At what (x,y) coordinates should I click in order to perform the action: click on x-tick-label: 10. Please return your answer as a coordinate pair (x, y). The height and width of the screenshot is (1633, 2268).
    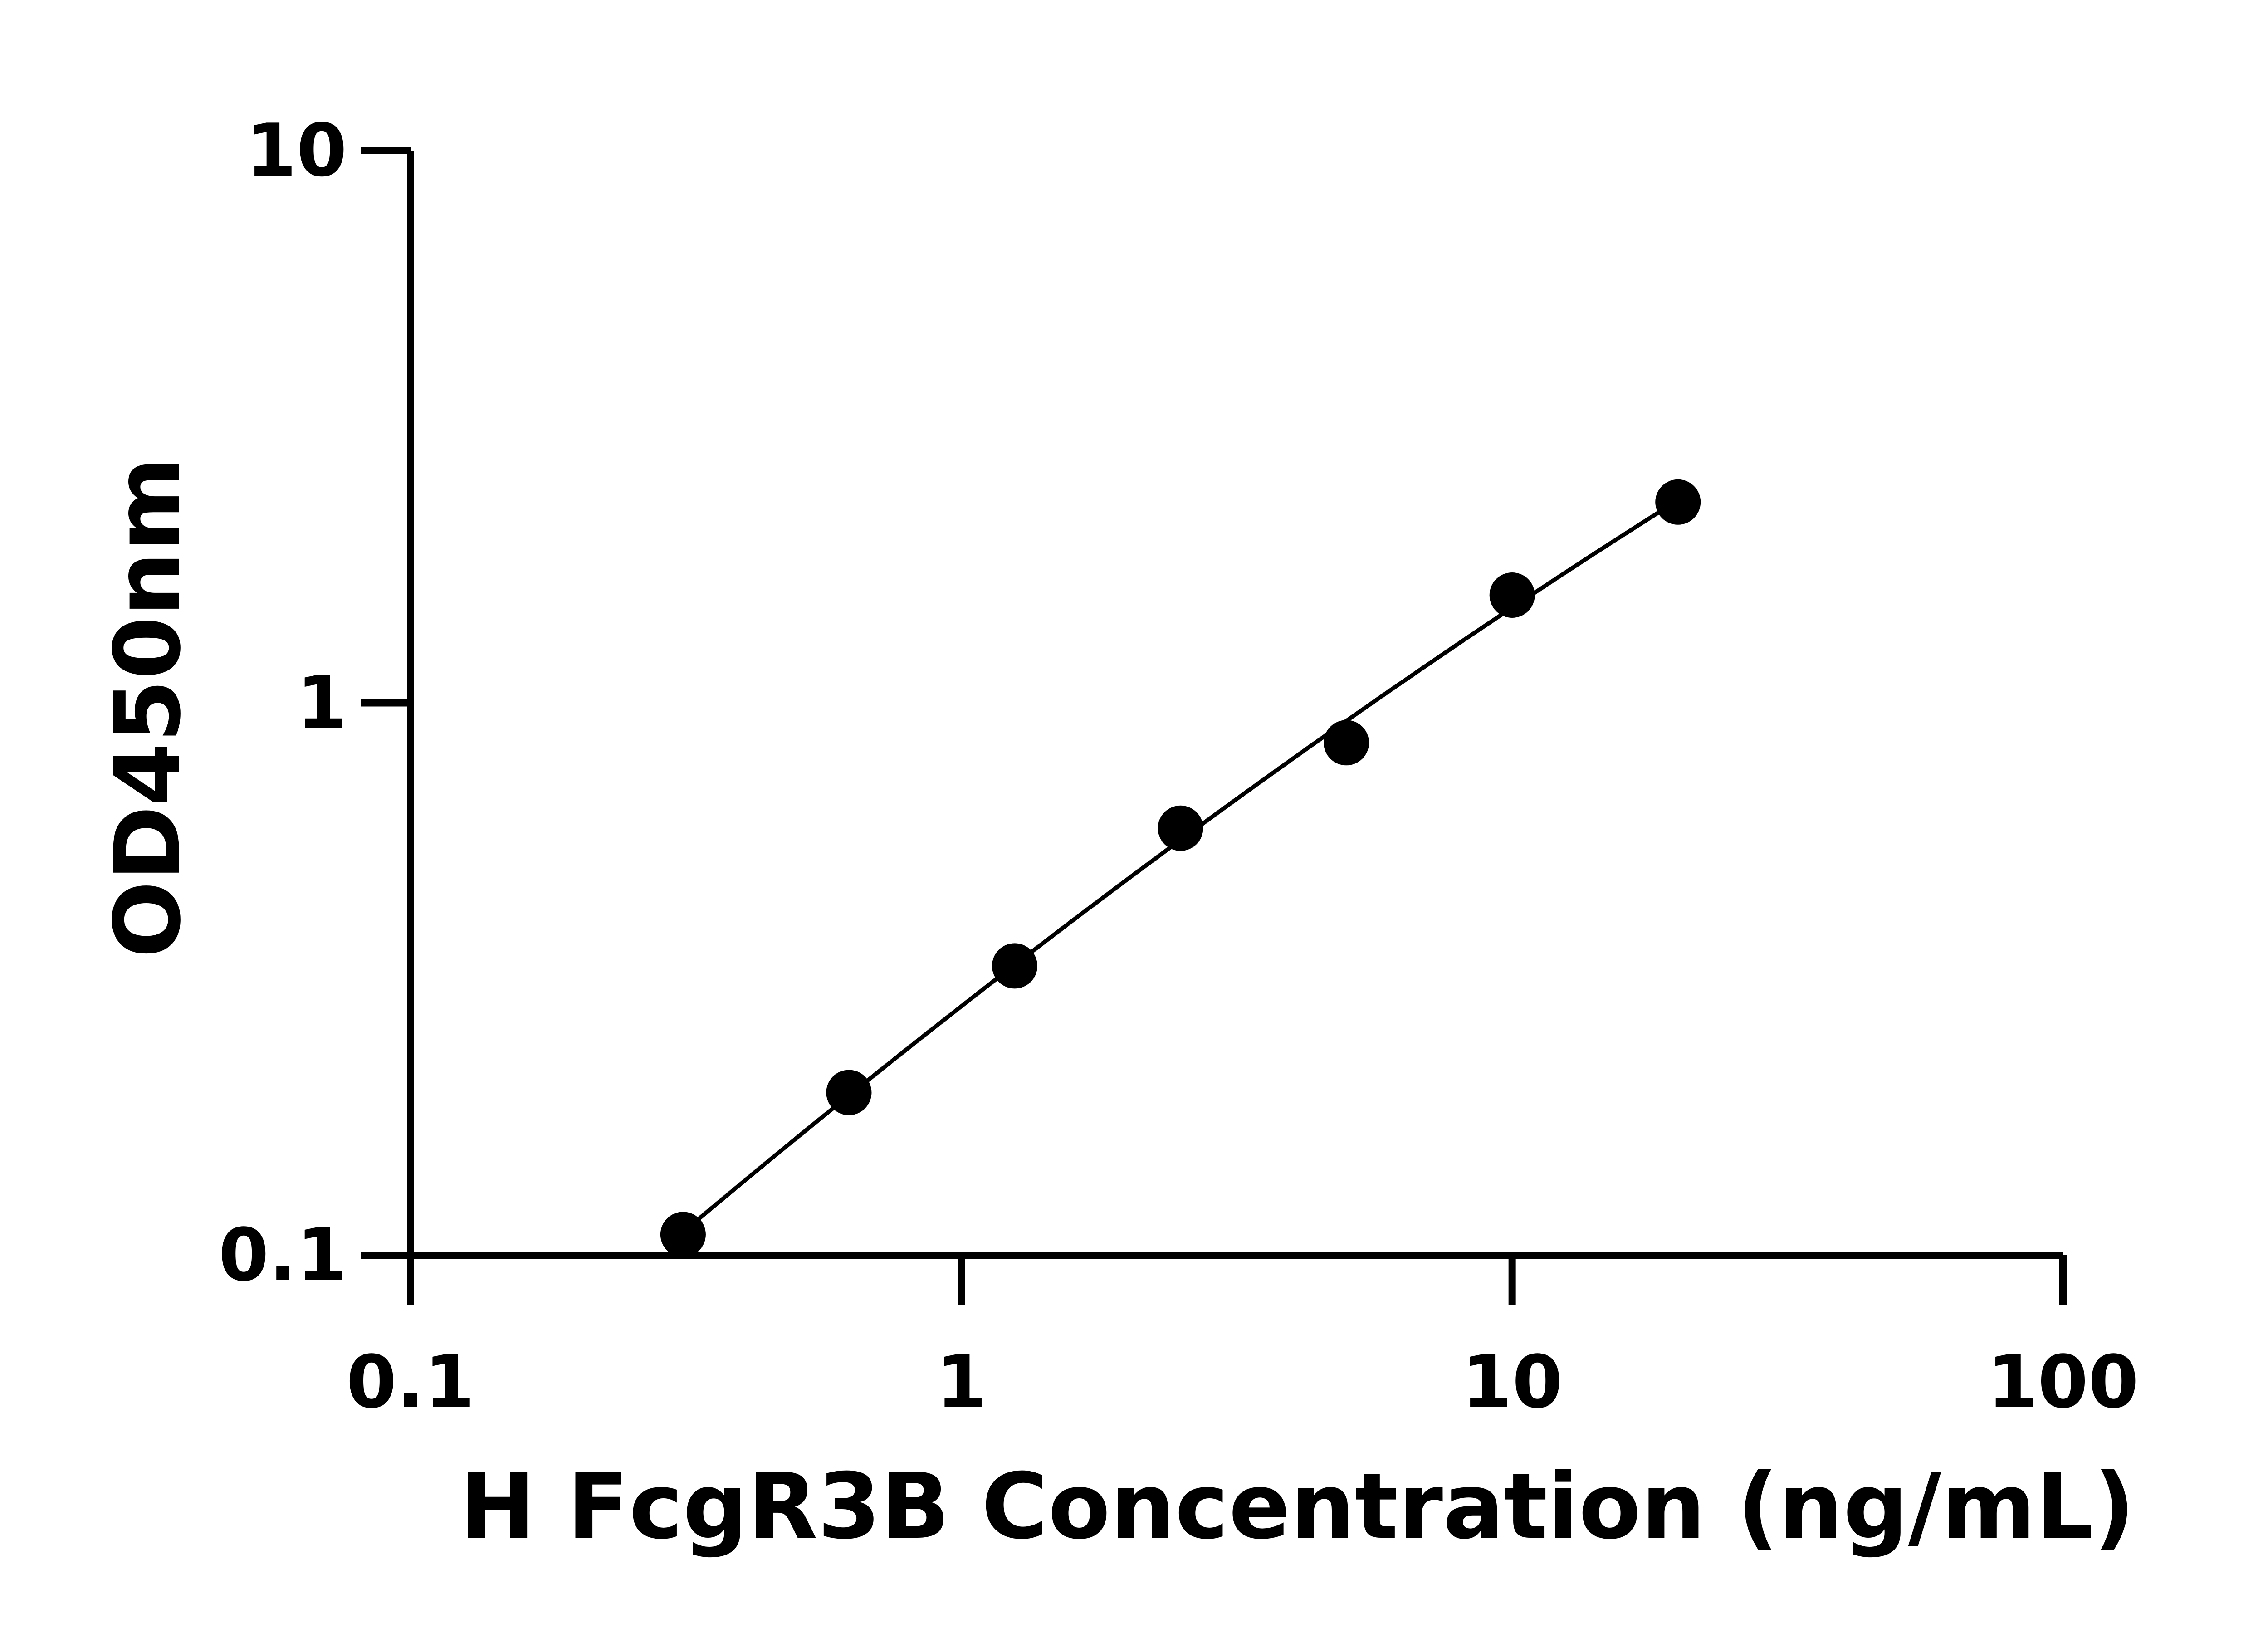
    Looking at the image, I should click on (1512, 1382).